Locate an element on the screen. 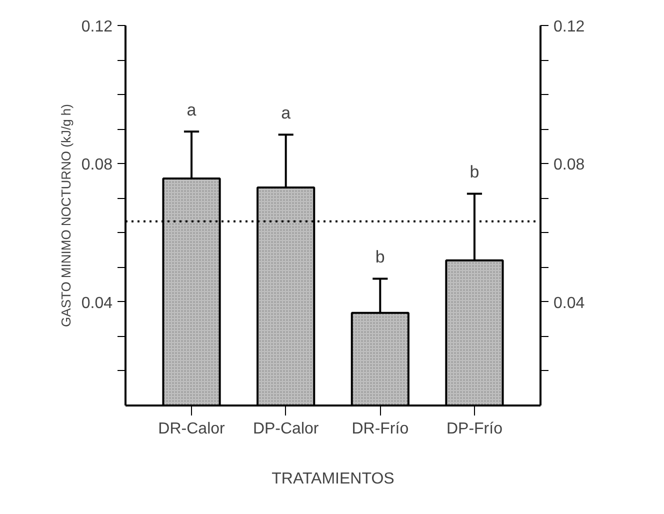 The height and width of the screenshot is (514, 664). x-tick-label: DP-Calor is located at coordinates (286, 429).